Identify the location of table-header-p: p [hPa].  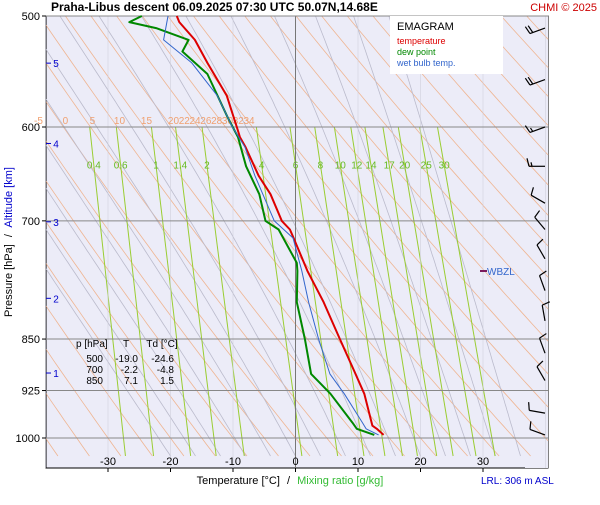
(92, 344).